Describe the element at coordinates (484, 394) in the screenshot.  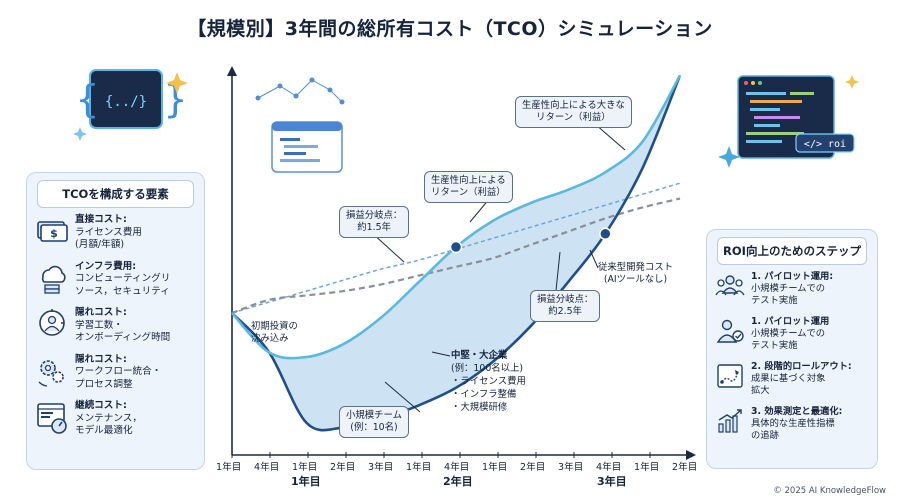
I see `mid-line-4: ・インフラ整備` at that location.